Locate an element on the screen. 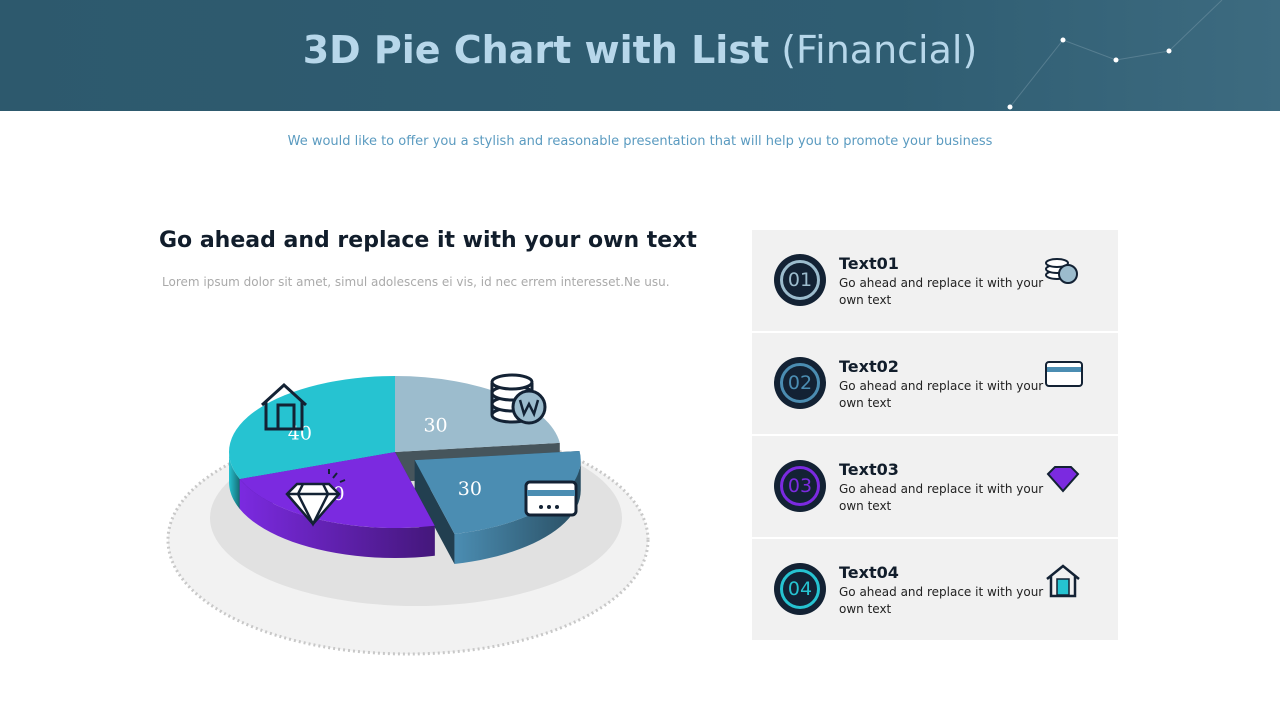  pie-chart: 30 30 30 40 is located at coordinates (408, 516).